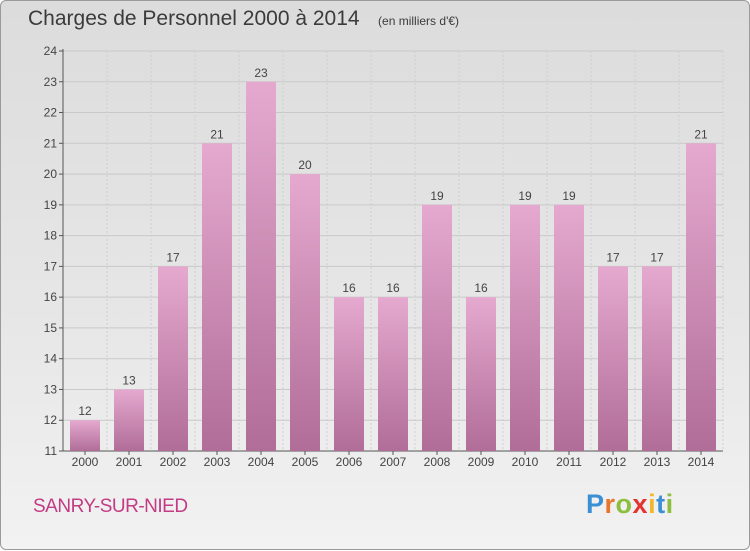  Describe the element at coordinates (261, 266) in the screenshot. I see `bar-2004` at that location.